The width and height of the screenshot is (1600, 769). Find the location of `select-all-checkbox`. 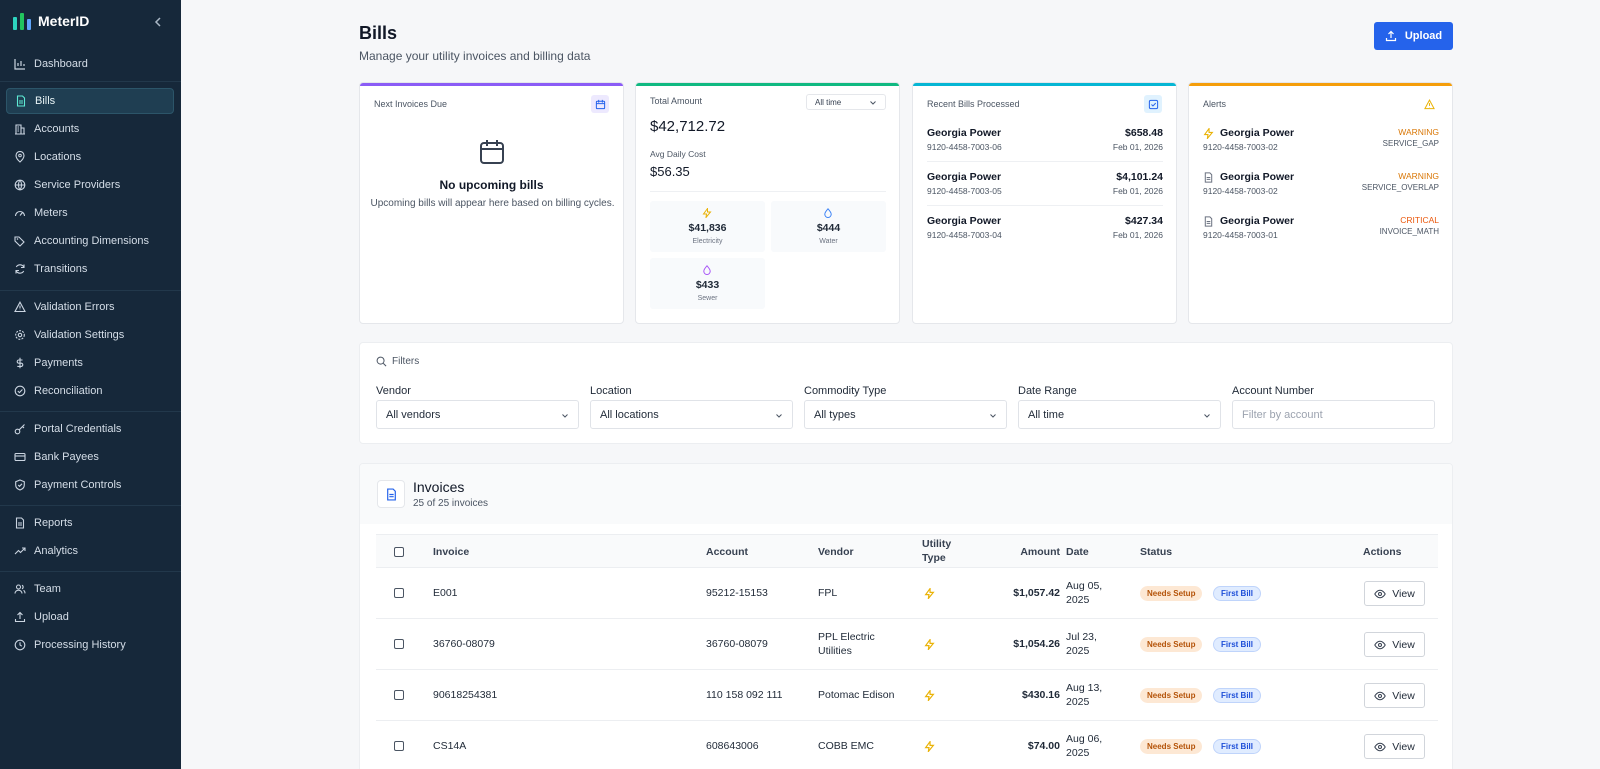

select-all-checkbox is located at coordinates (399, 552).